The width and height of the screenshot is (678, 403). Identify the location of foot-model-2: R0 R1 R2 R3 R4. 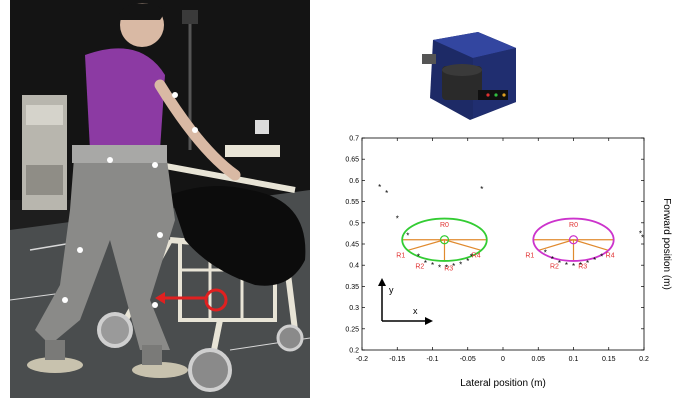
(570, 244).